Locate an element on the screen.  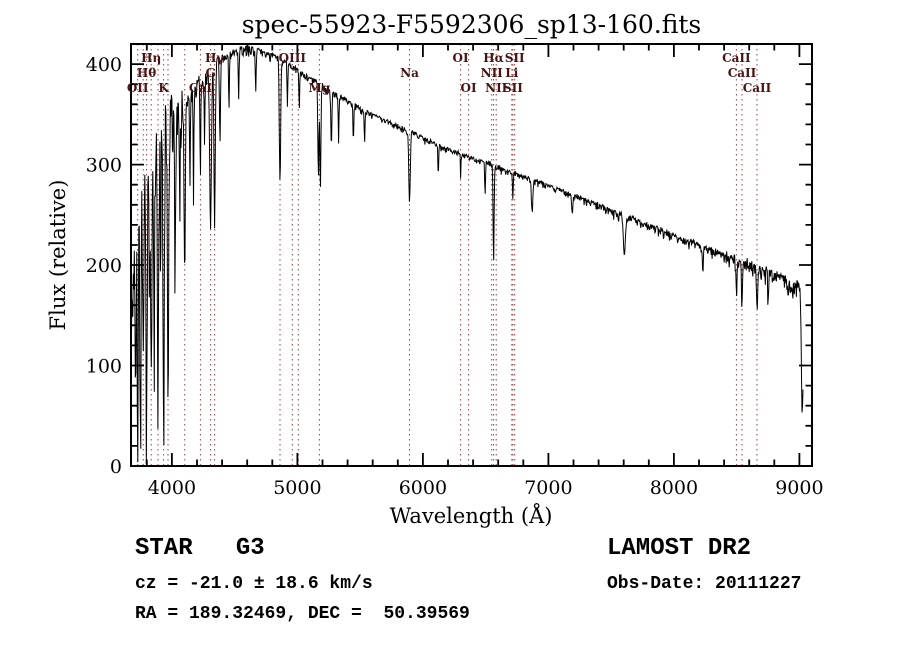
x-tick-label-8000: 8000 is located at coordinates (674, 488).